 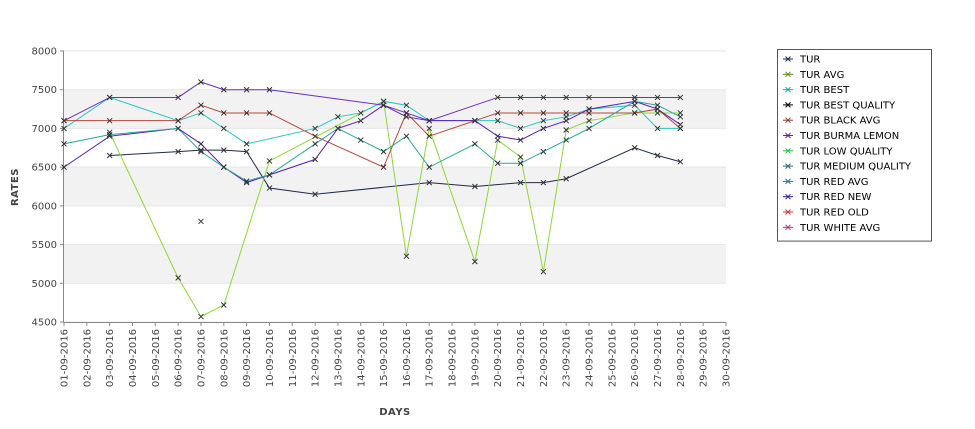 I want to click on x-tick-label: 28-09-2016, so click(x=681, y=358).